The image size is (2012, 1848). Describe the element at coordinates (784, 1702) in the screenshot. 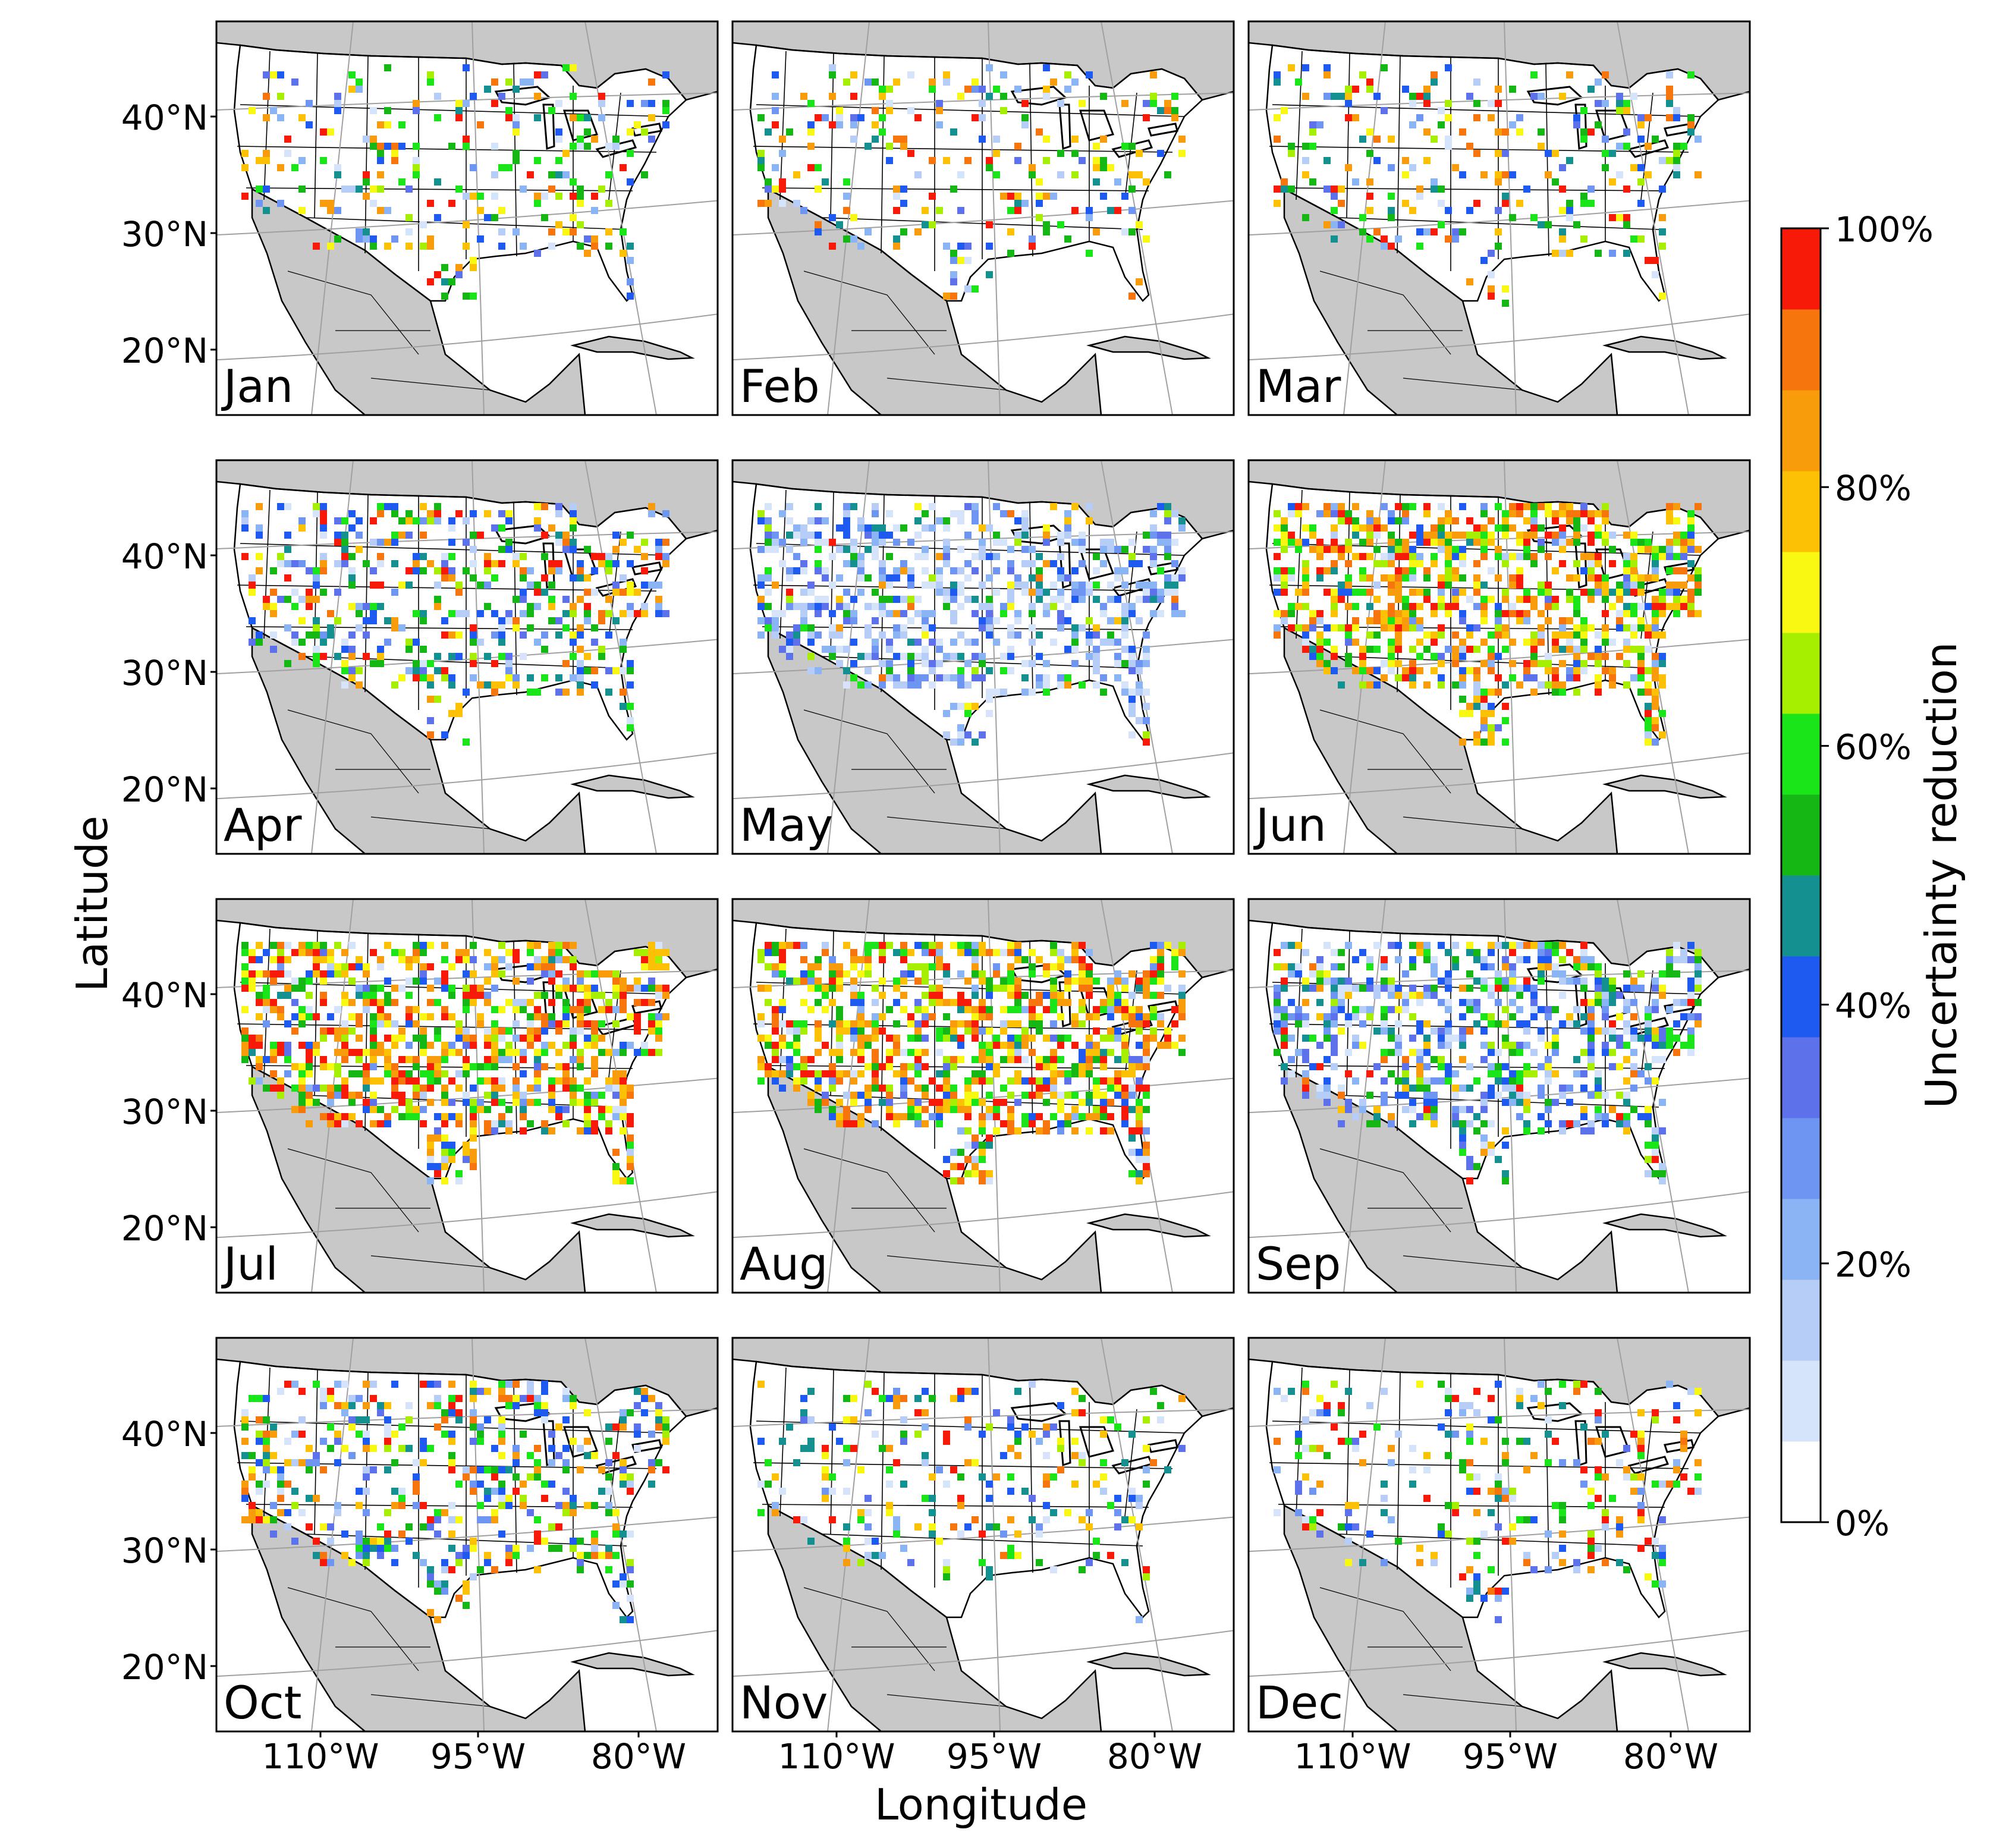

I see `panel-label: Nov` at that location.